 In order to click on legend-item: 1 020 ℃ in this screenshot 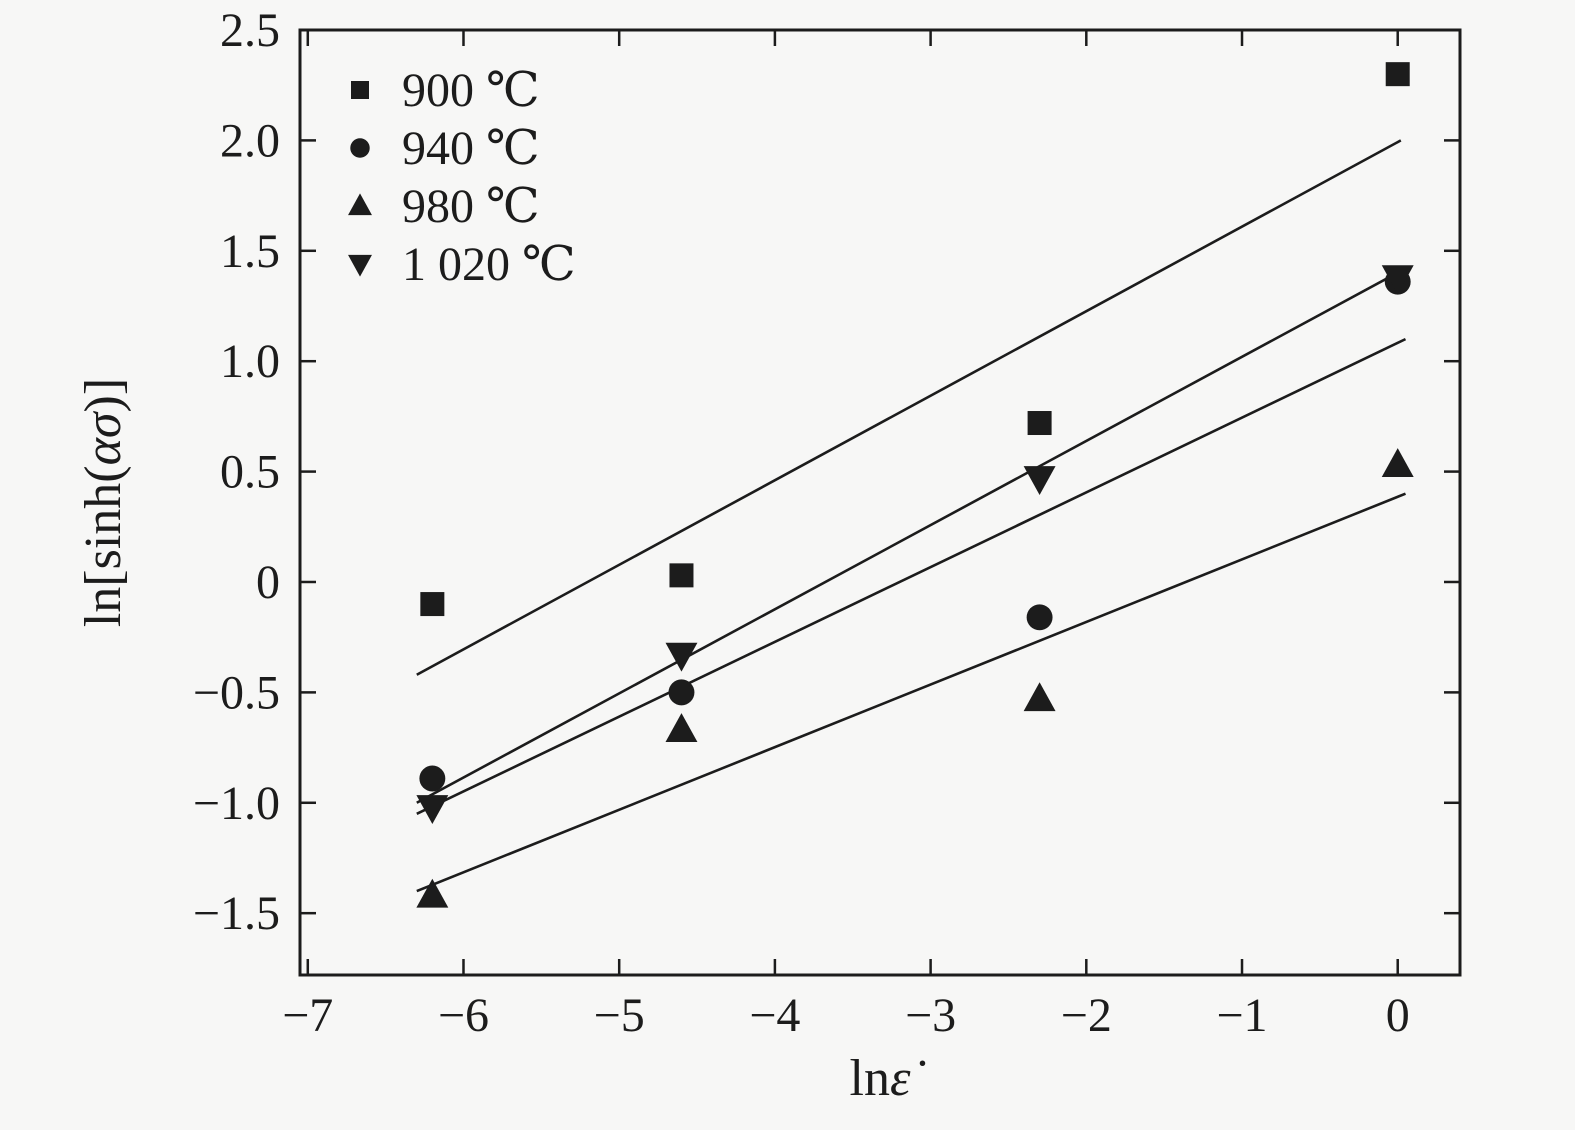, I will do `click(462, 264)`.